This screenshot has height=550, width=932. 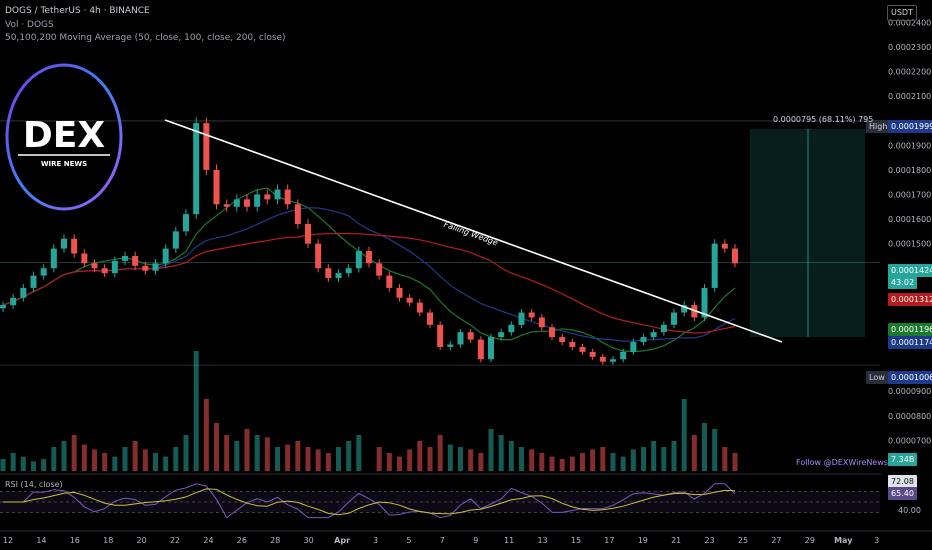 What do you see at coordinates (842, 462) in the screenshot?
I see `follow-text: Follow @DEXWireNews` at bounding box center [842, 462].